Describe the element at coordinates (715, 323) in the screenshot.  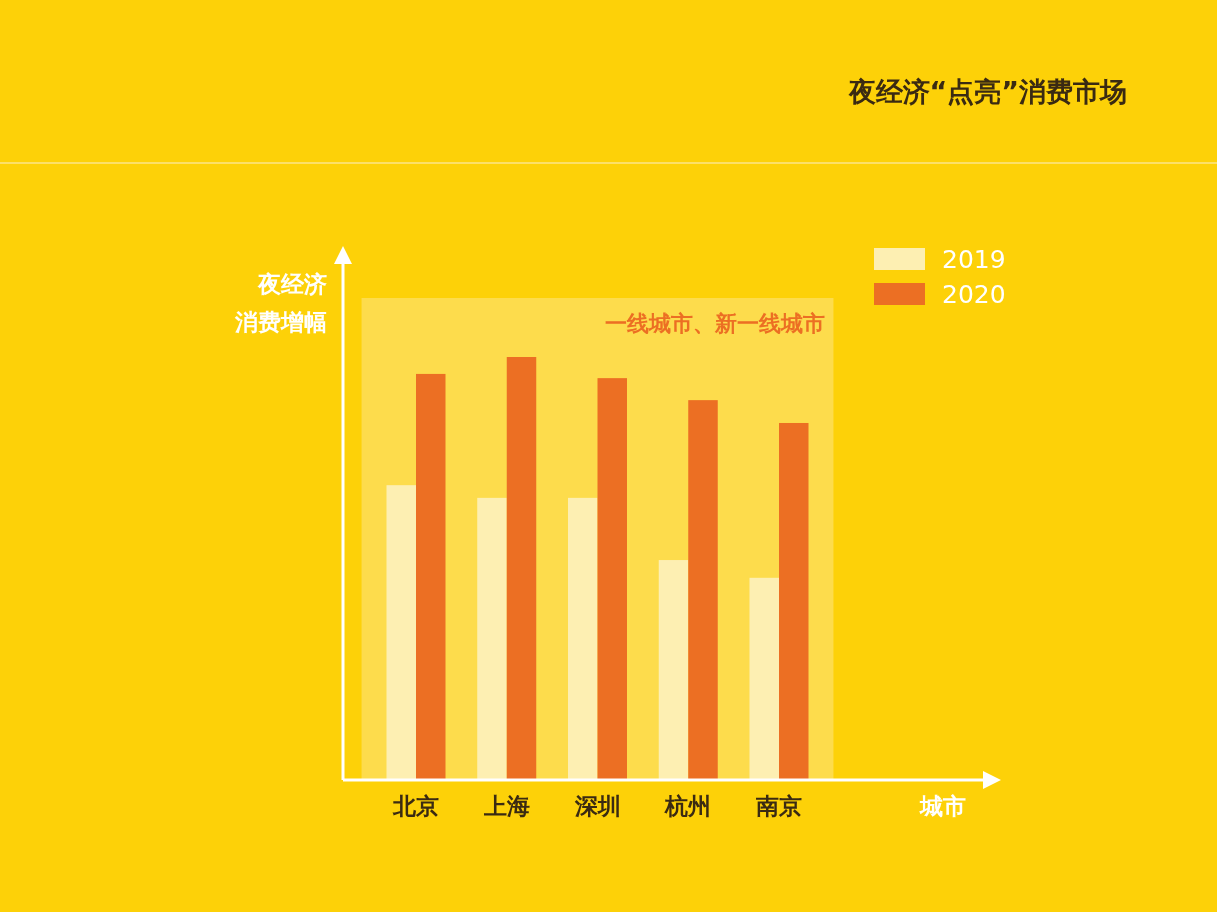
I see `band-label: 一线城市、新一线城市` at that location.